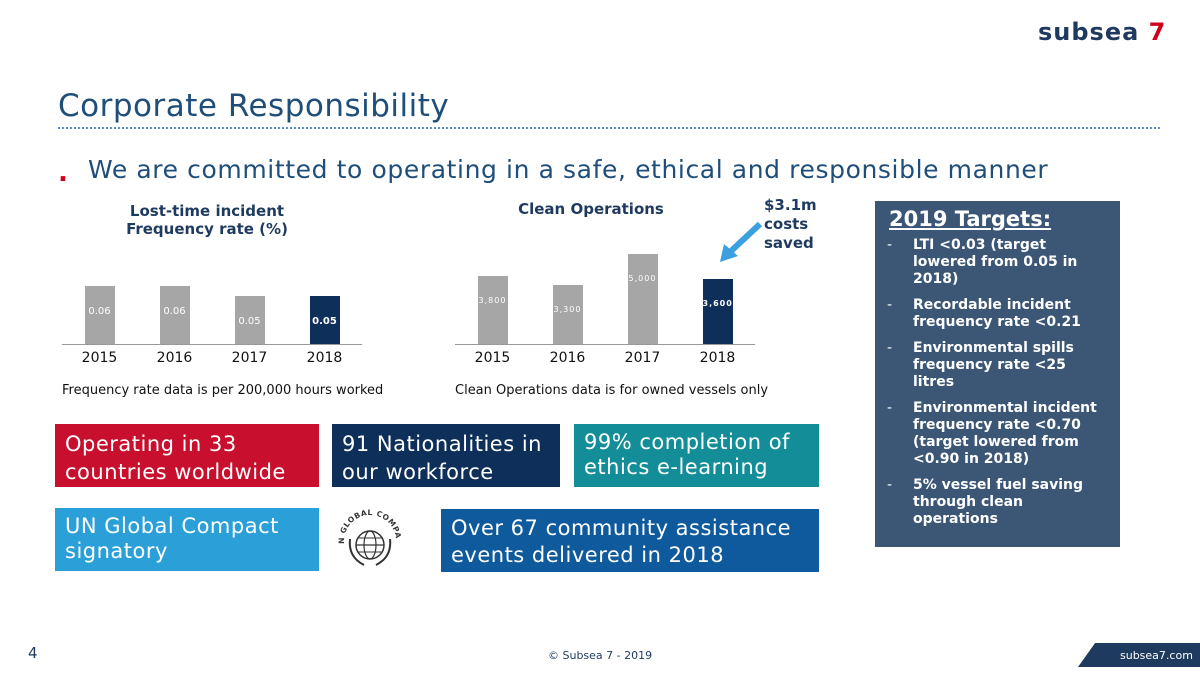 The image size is (1200, 675). Describe the element at coordinates (33, 653) in the screenshot. I see `page-number: 4` at that location.